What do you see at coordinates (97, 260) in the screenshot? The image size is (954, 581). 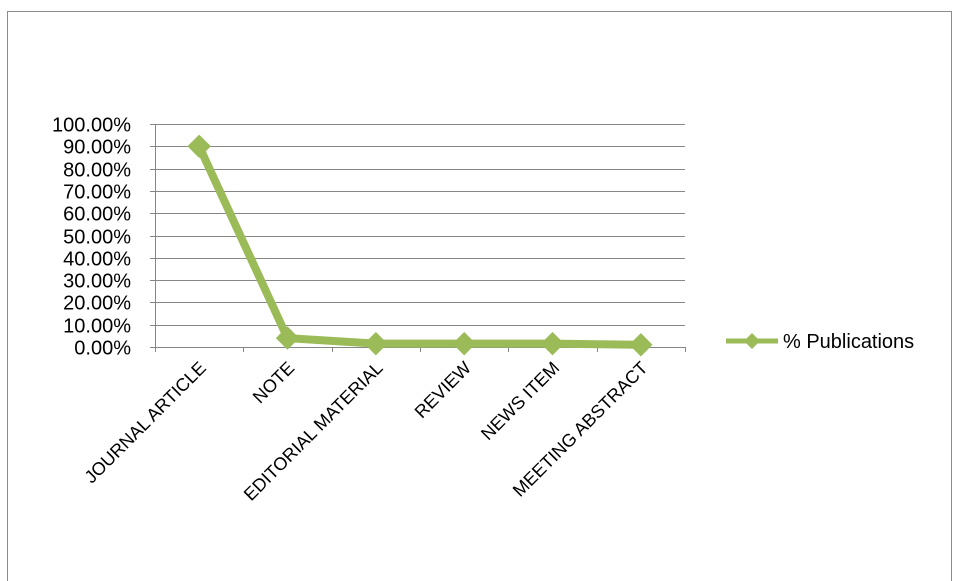 I see `y-tick-label: 40.00%` at bounding box center [97, 260].